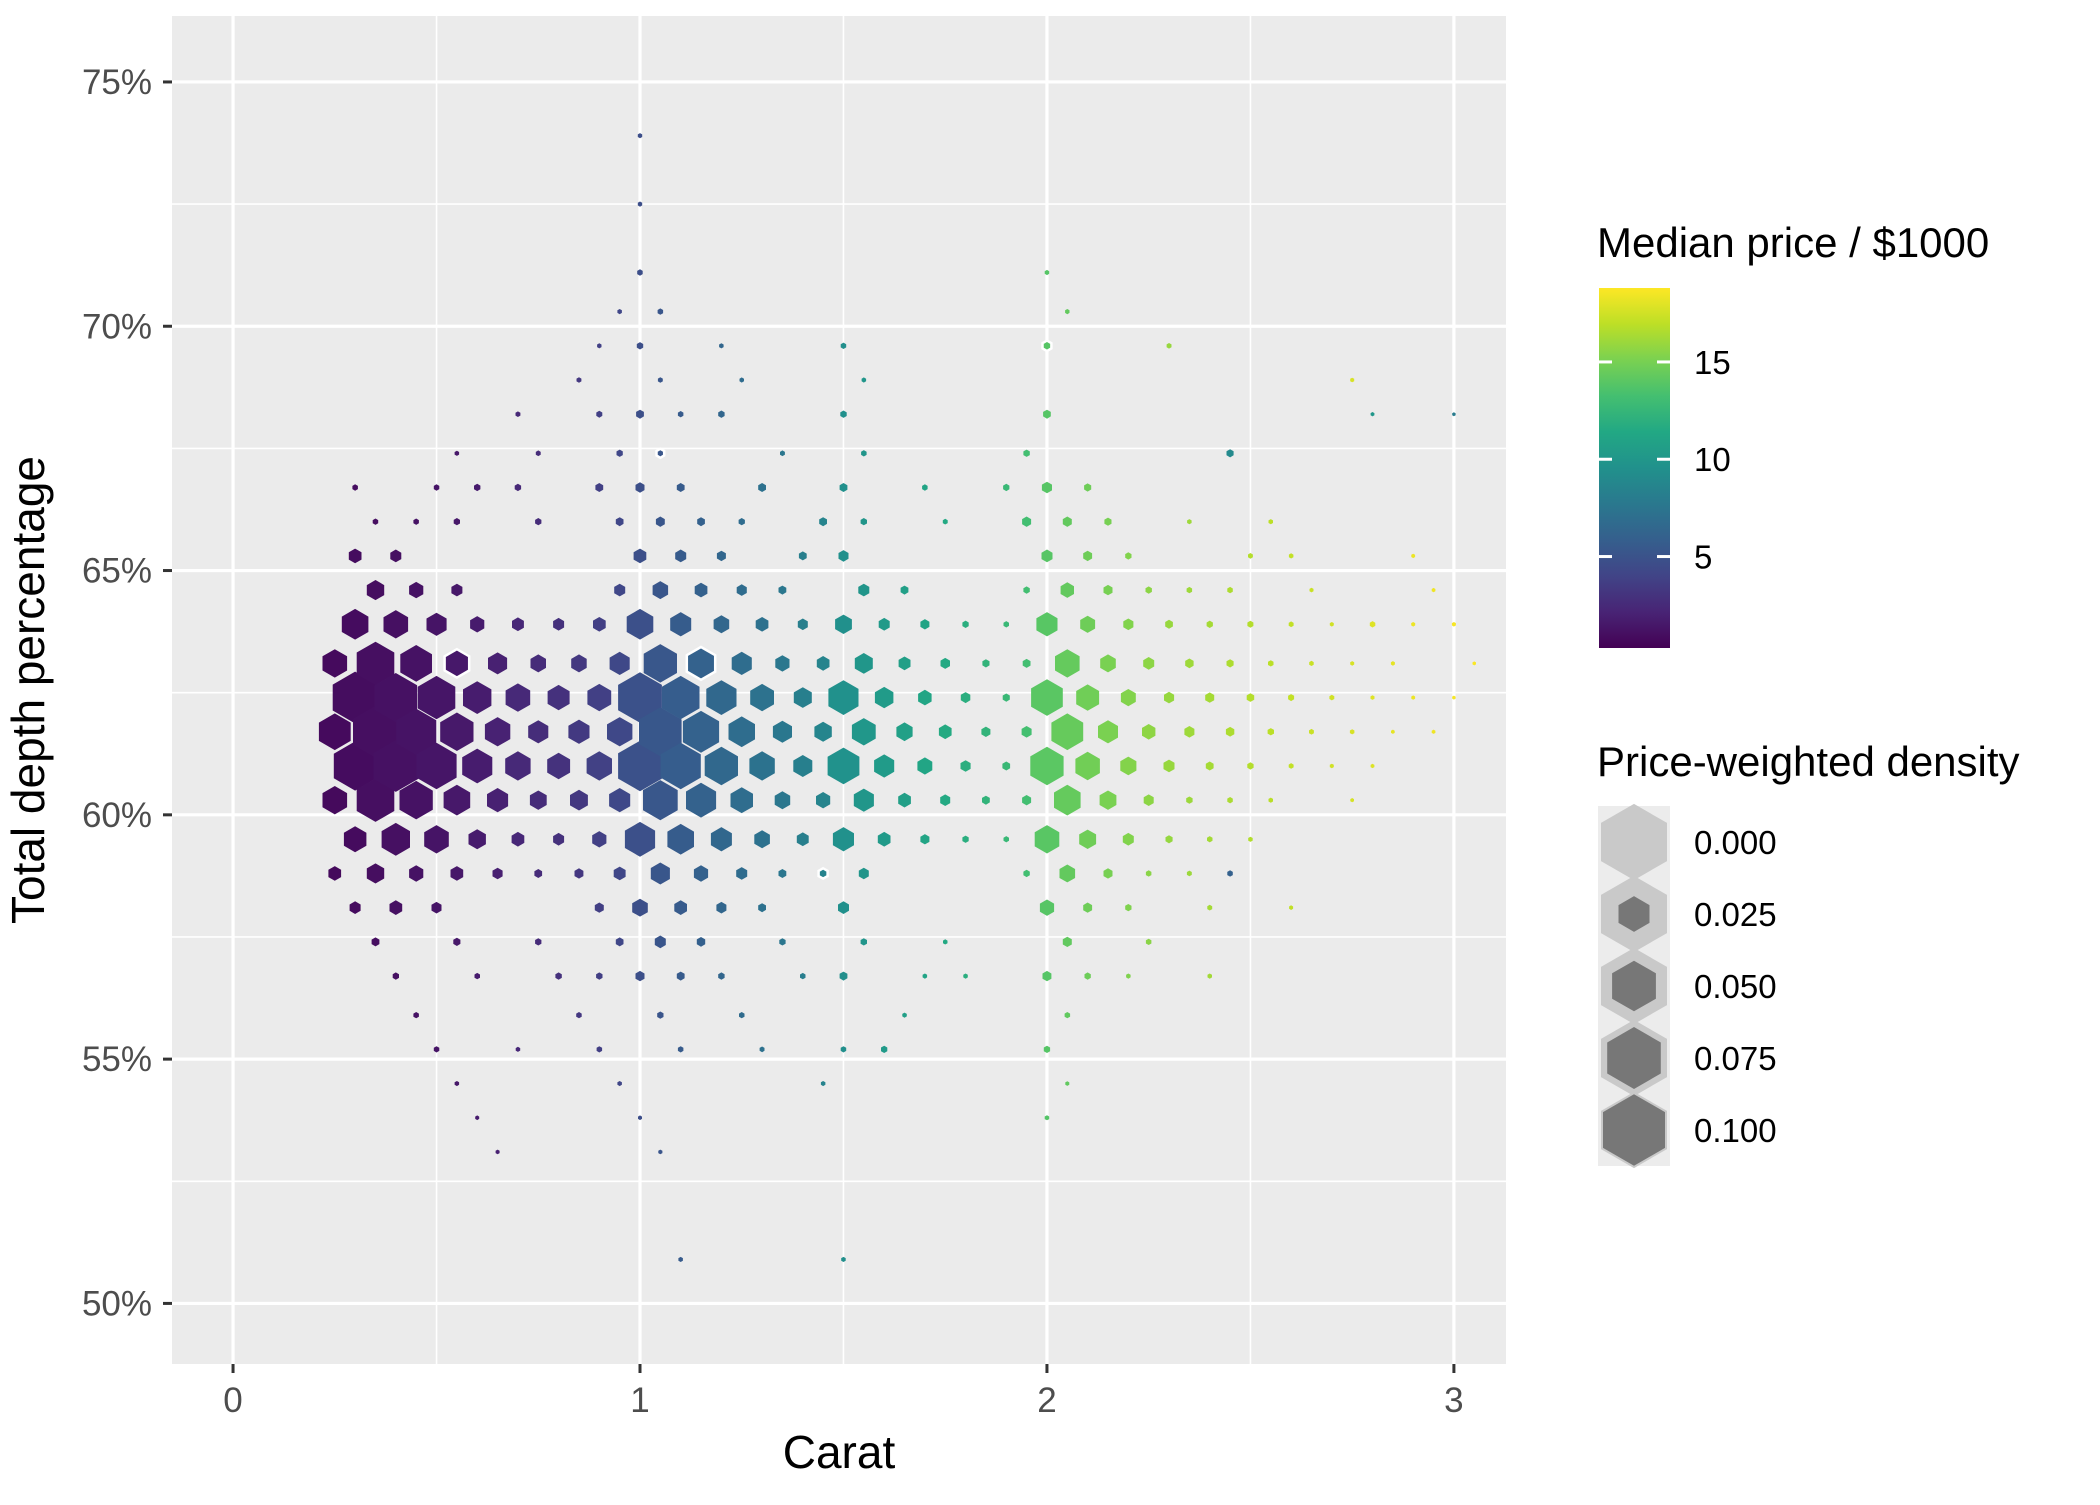  What do you see at coordinates (843, 1400) in the screenshot?
I see `x-axis-tick-labels: 0 1 2 3` at bounding box center [843, 1400].